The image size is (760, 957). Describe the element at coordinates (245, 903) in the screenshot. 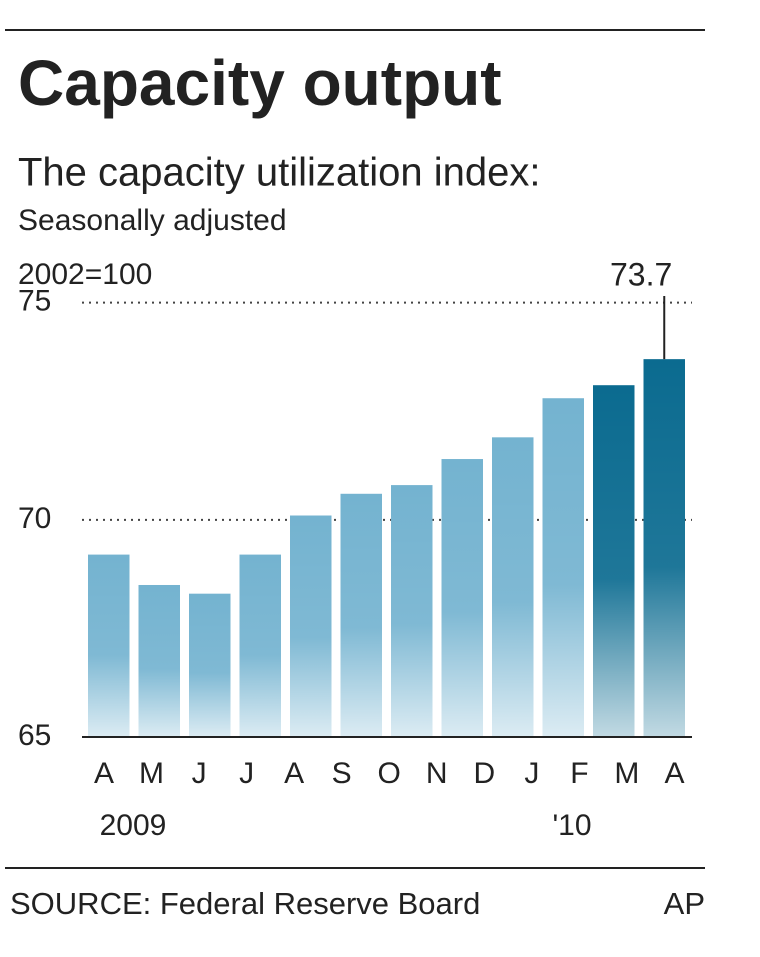

I see `source: SOURCE: Federal Reserve Board` at that location.